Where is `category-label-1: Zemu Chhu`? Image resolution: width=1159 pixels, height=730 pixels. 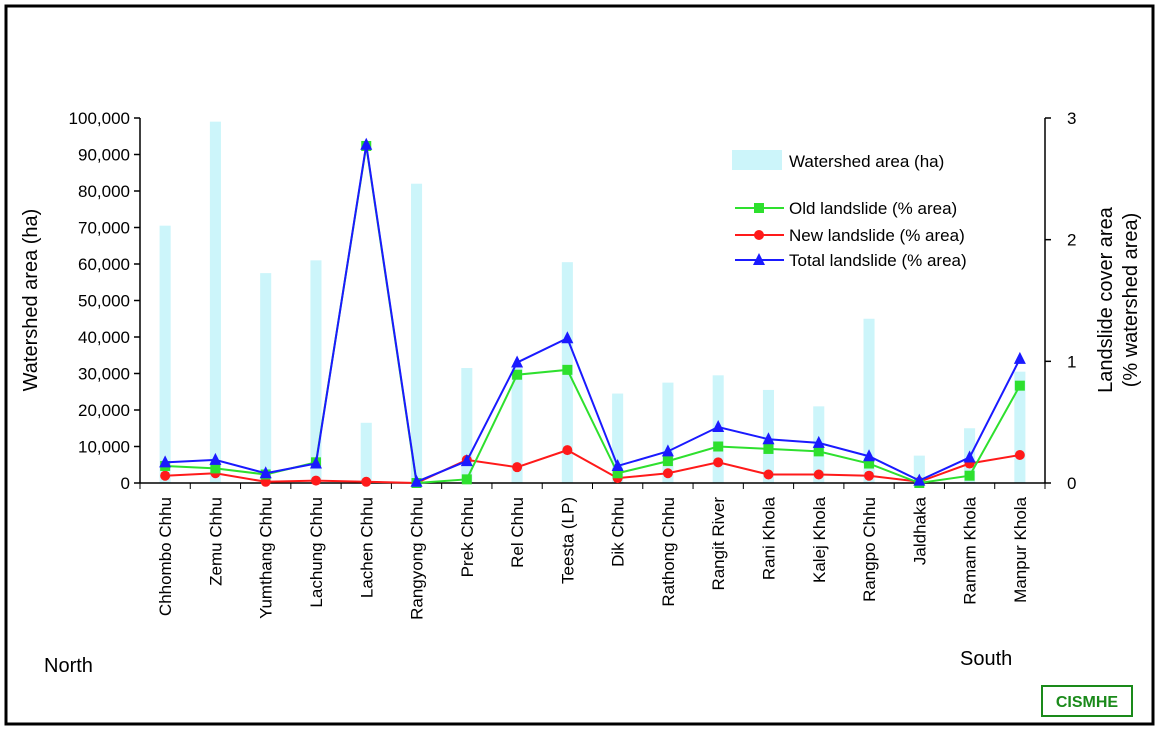 category-label-1: Zemu Chhu is located at coordinates (215, 541).